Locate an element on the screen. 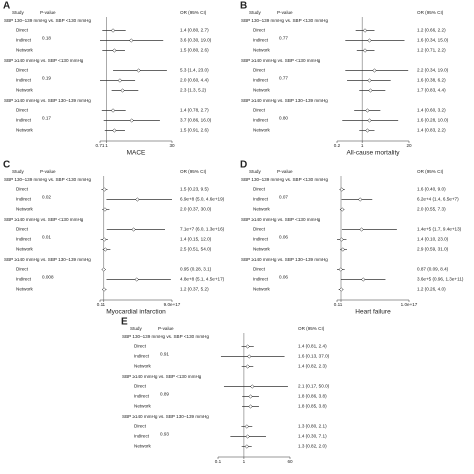  plot-marks is located at coordinates (375, 80).